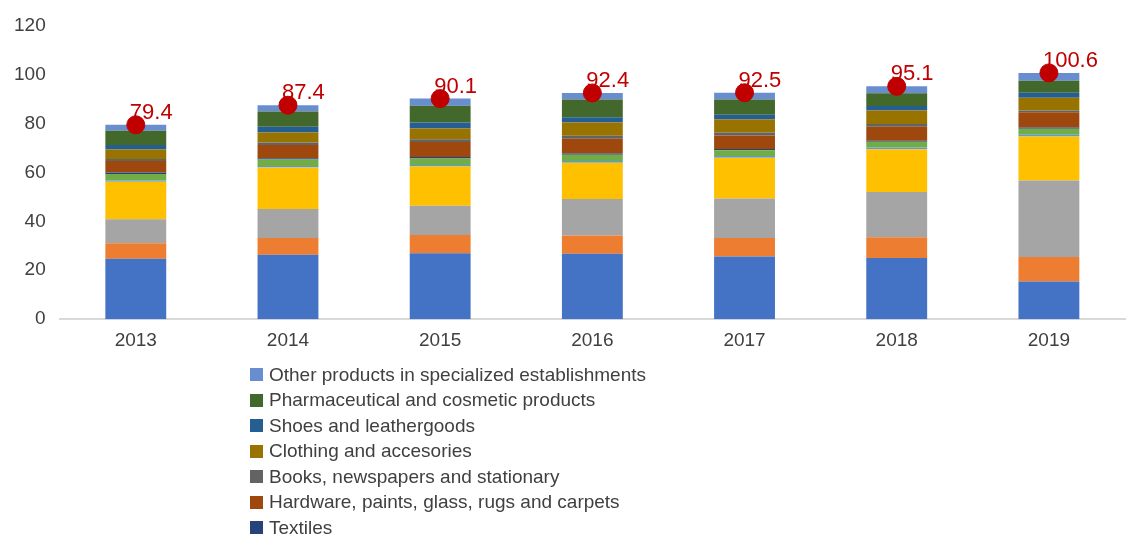 The height and width of the screenshot is (542, 1135). Describe the element at coordinates (1049, 339) in the screenshot. I see `x-tick-label: 2019` at that location.